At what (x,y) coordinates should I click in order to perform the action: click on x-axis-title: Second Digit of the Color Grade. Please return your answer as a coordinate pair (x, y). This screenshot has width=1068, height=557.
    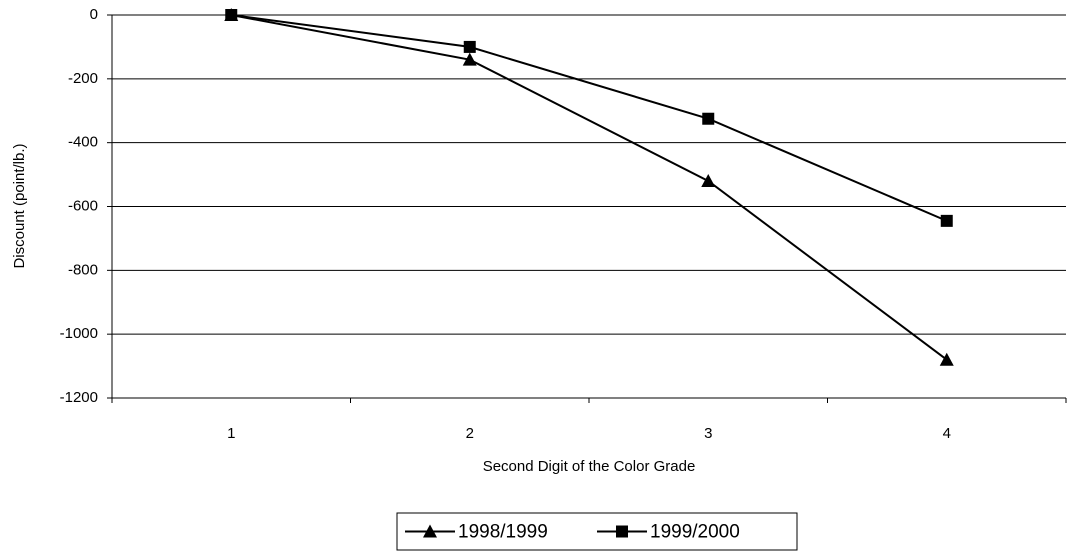
    Looking at the image, I should click on (589, 466).